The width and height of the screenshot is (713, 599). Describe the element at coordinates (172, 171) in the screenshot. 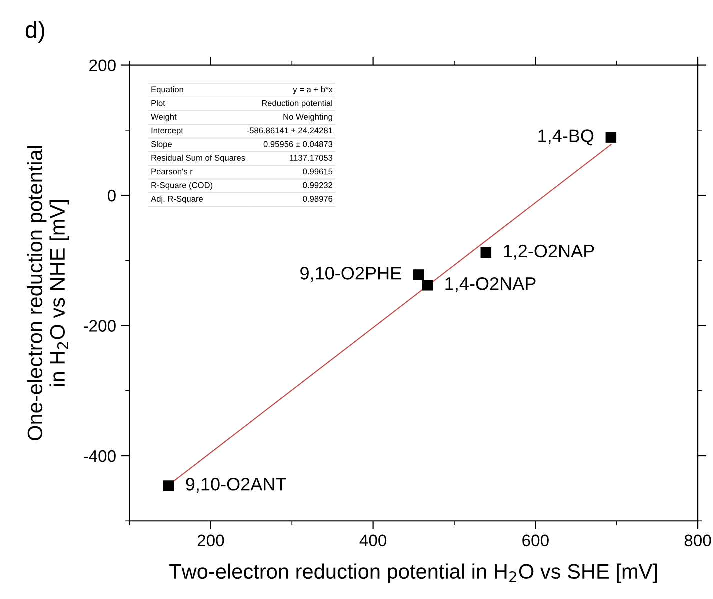

I see `annotation: Pearson's r` at that location.